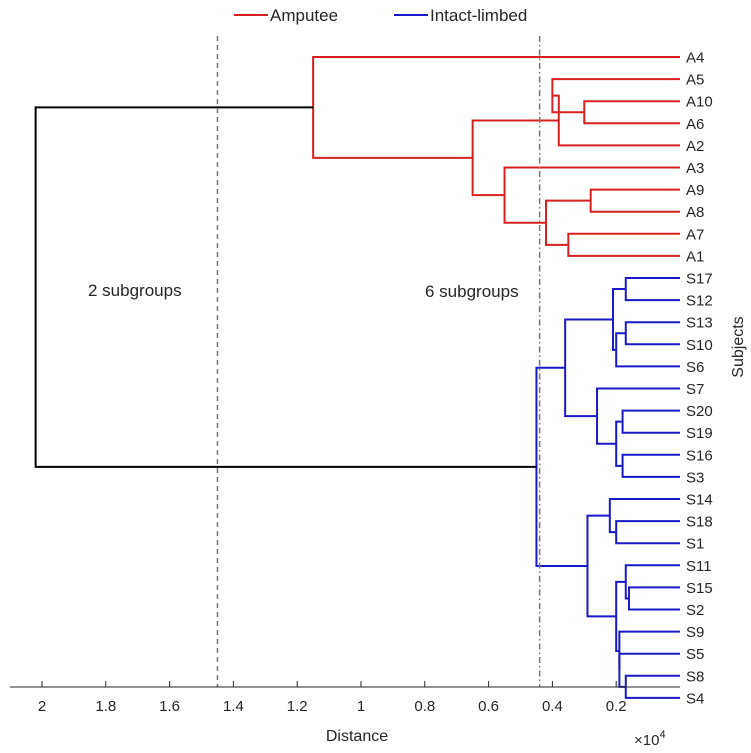  What do you see at coordinates (699, 522) in the screenshot?
I see `leaf-label-s18: S18` at bounding box center [699, 522].